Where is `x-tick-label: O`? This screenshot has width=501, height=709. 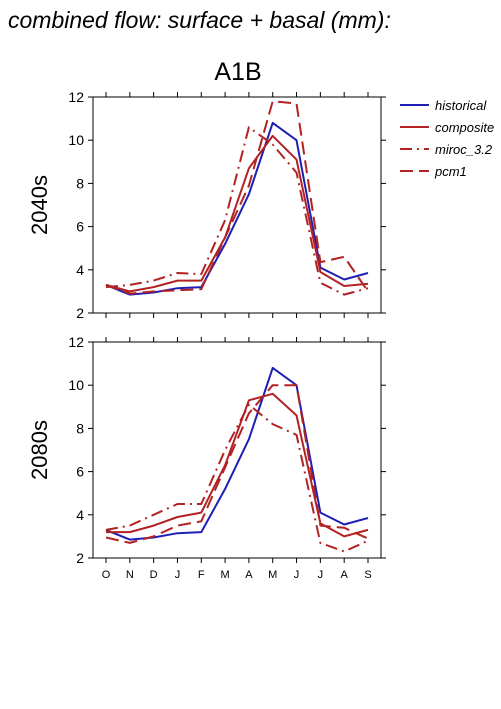
x-tick-label: O is located at coordinates (106, 575).